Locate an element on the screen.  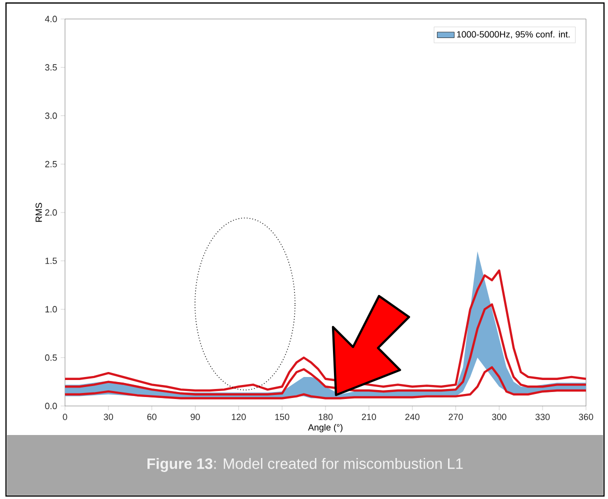
text: Figure 13: Model created for miscombustion L1 is located at coordinates (305, 465).